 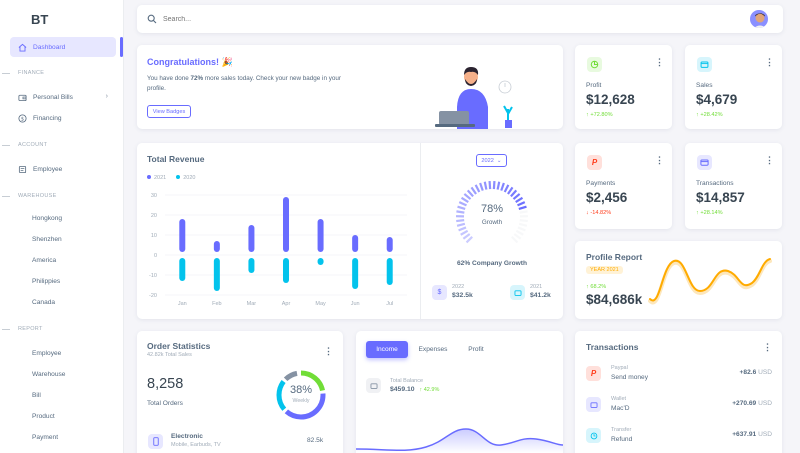 I want to click on y-tick-label: -10, so click(x=153, y=276).